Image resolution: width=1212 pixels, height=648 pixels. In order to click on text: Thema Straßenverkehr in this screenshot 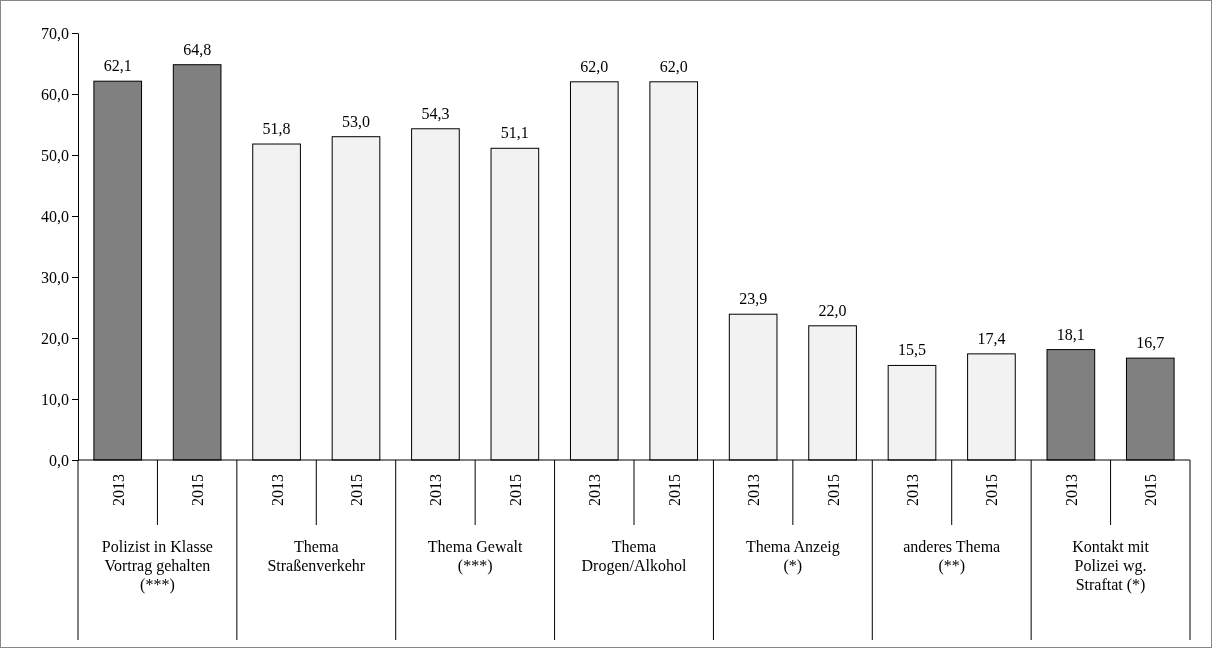, I will do `click(316, 556)`.